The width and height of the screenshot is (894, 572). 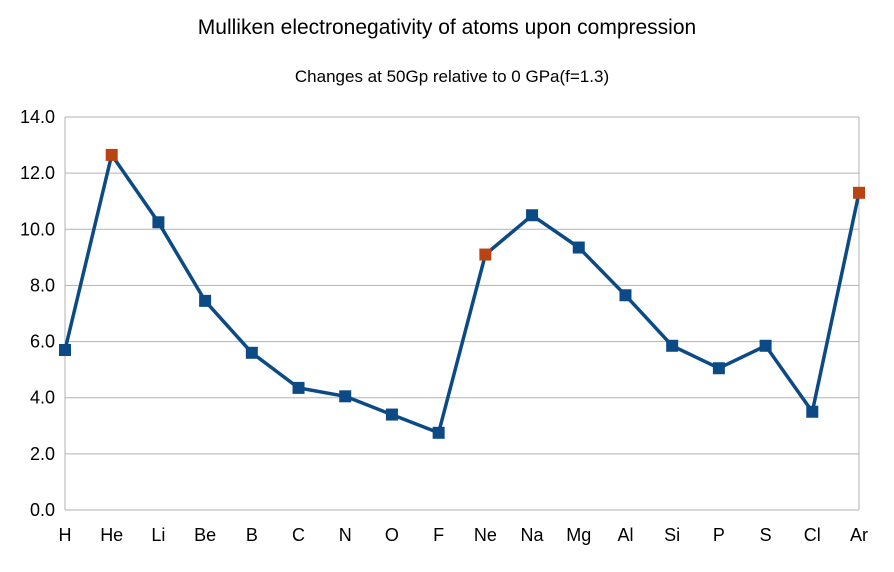 I want to click on x-tick-label: N, so click(x=345, y=535).